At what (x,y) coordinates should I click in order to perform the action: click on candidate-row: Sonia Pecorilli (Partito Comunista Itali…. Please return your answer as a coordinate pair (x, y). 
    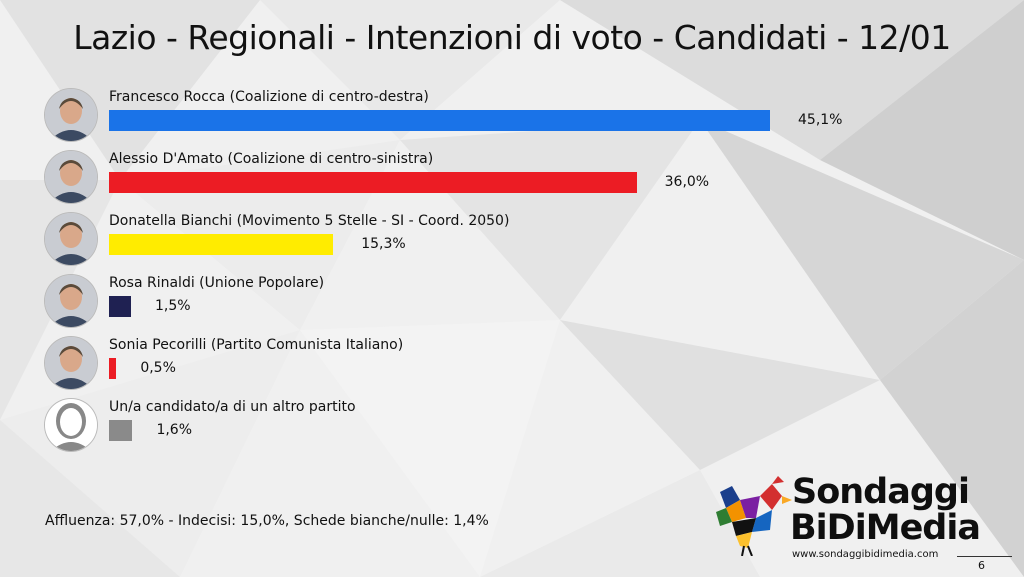
    Looking at the image, I should click on (450, 367).